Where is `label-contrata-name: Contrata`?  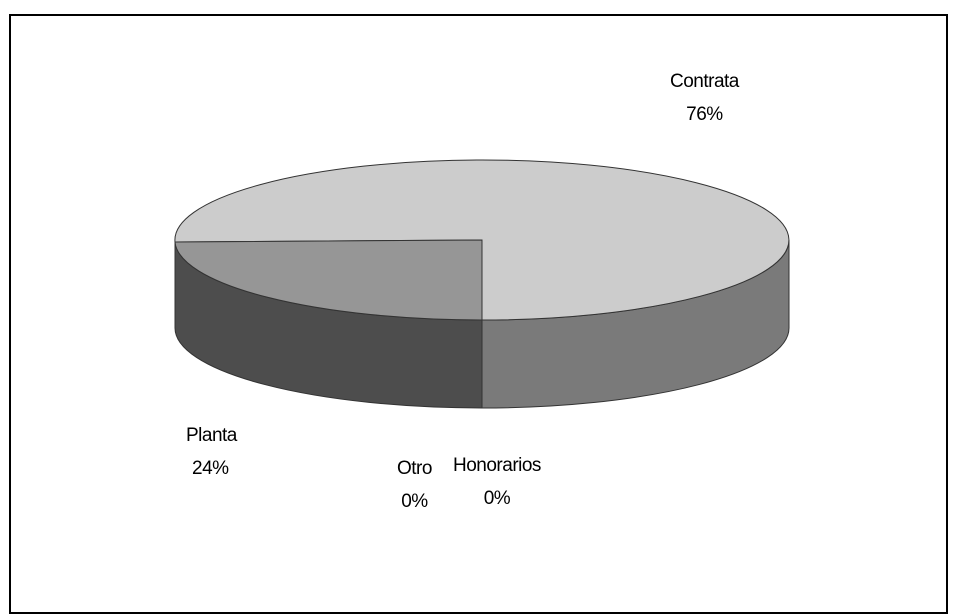 label-contrata-name: Contrata is located at coordinates (704, 81).